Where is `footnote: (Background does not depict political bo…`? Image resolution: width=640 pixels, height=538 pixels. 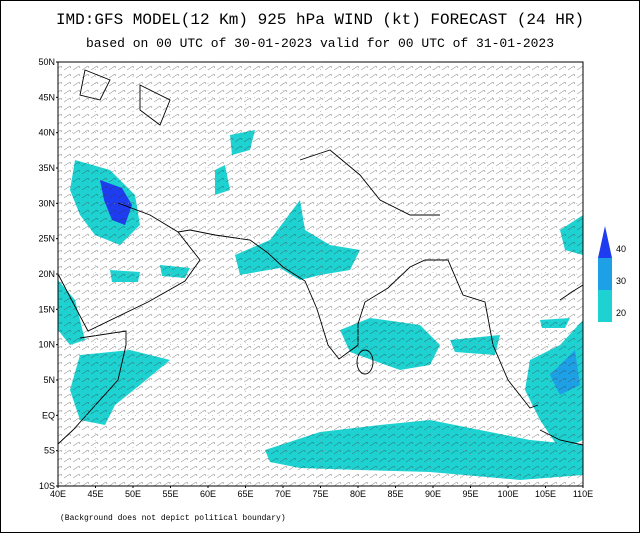
footnote: (Background does not depict political bo… is located at coordinates (173, 518).